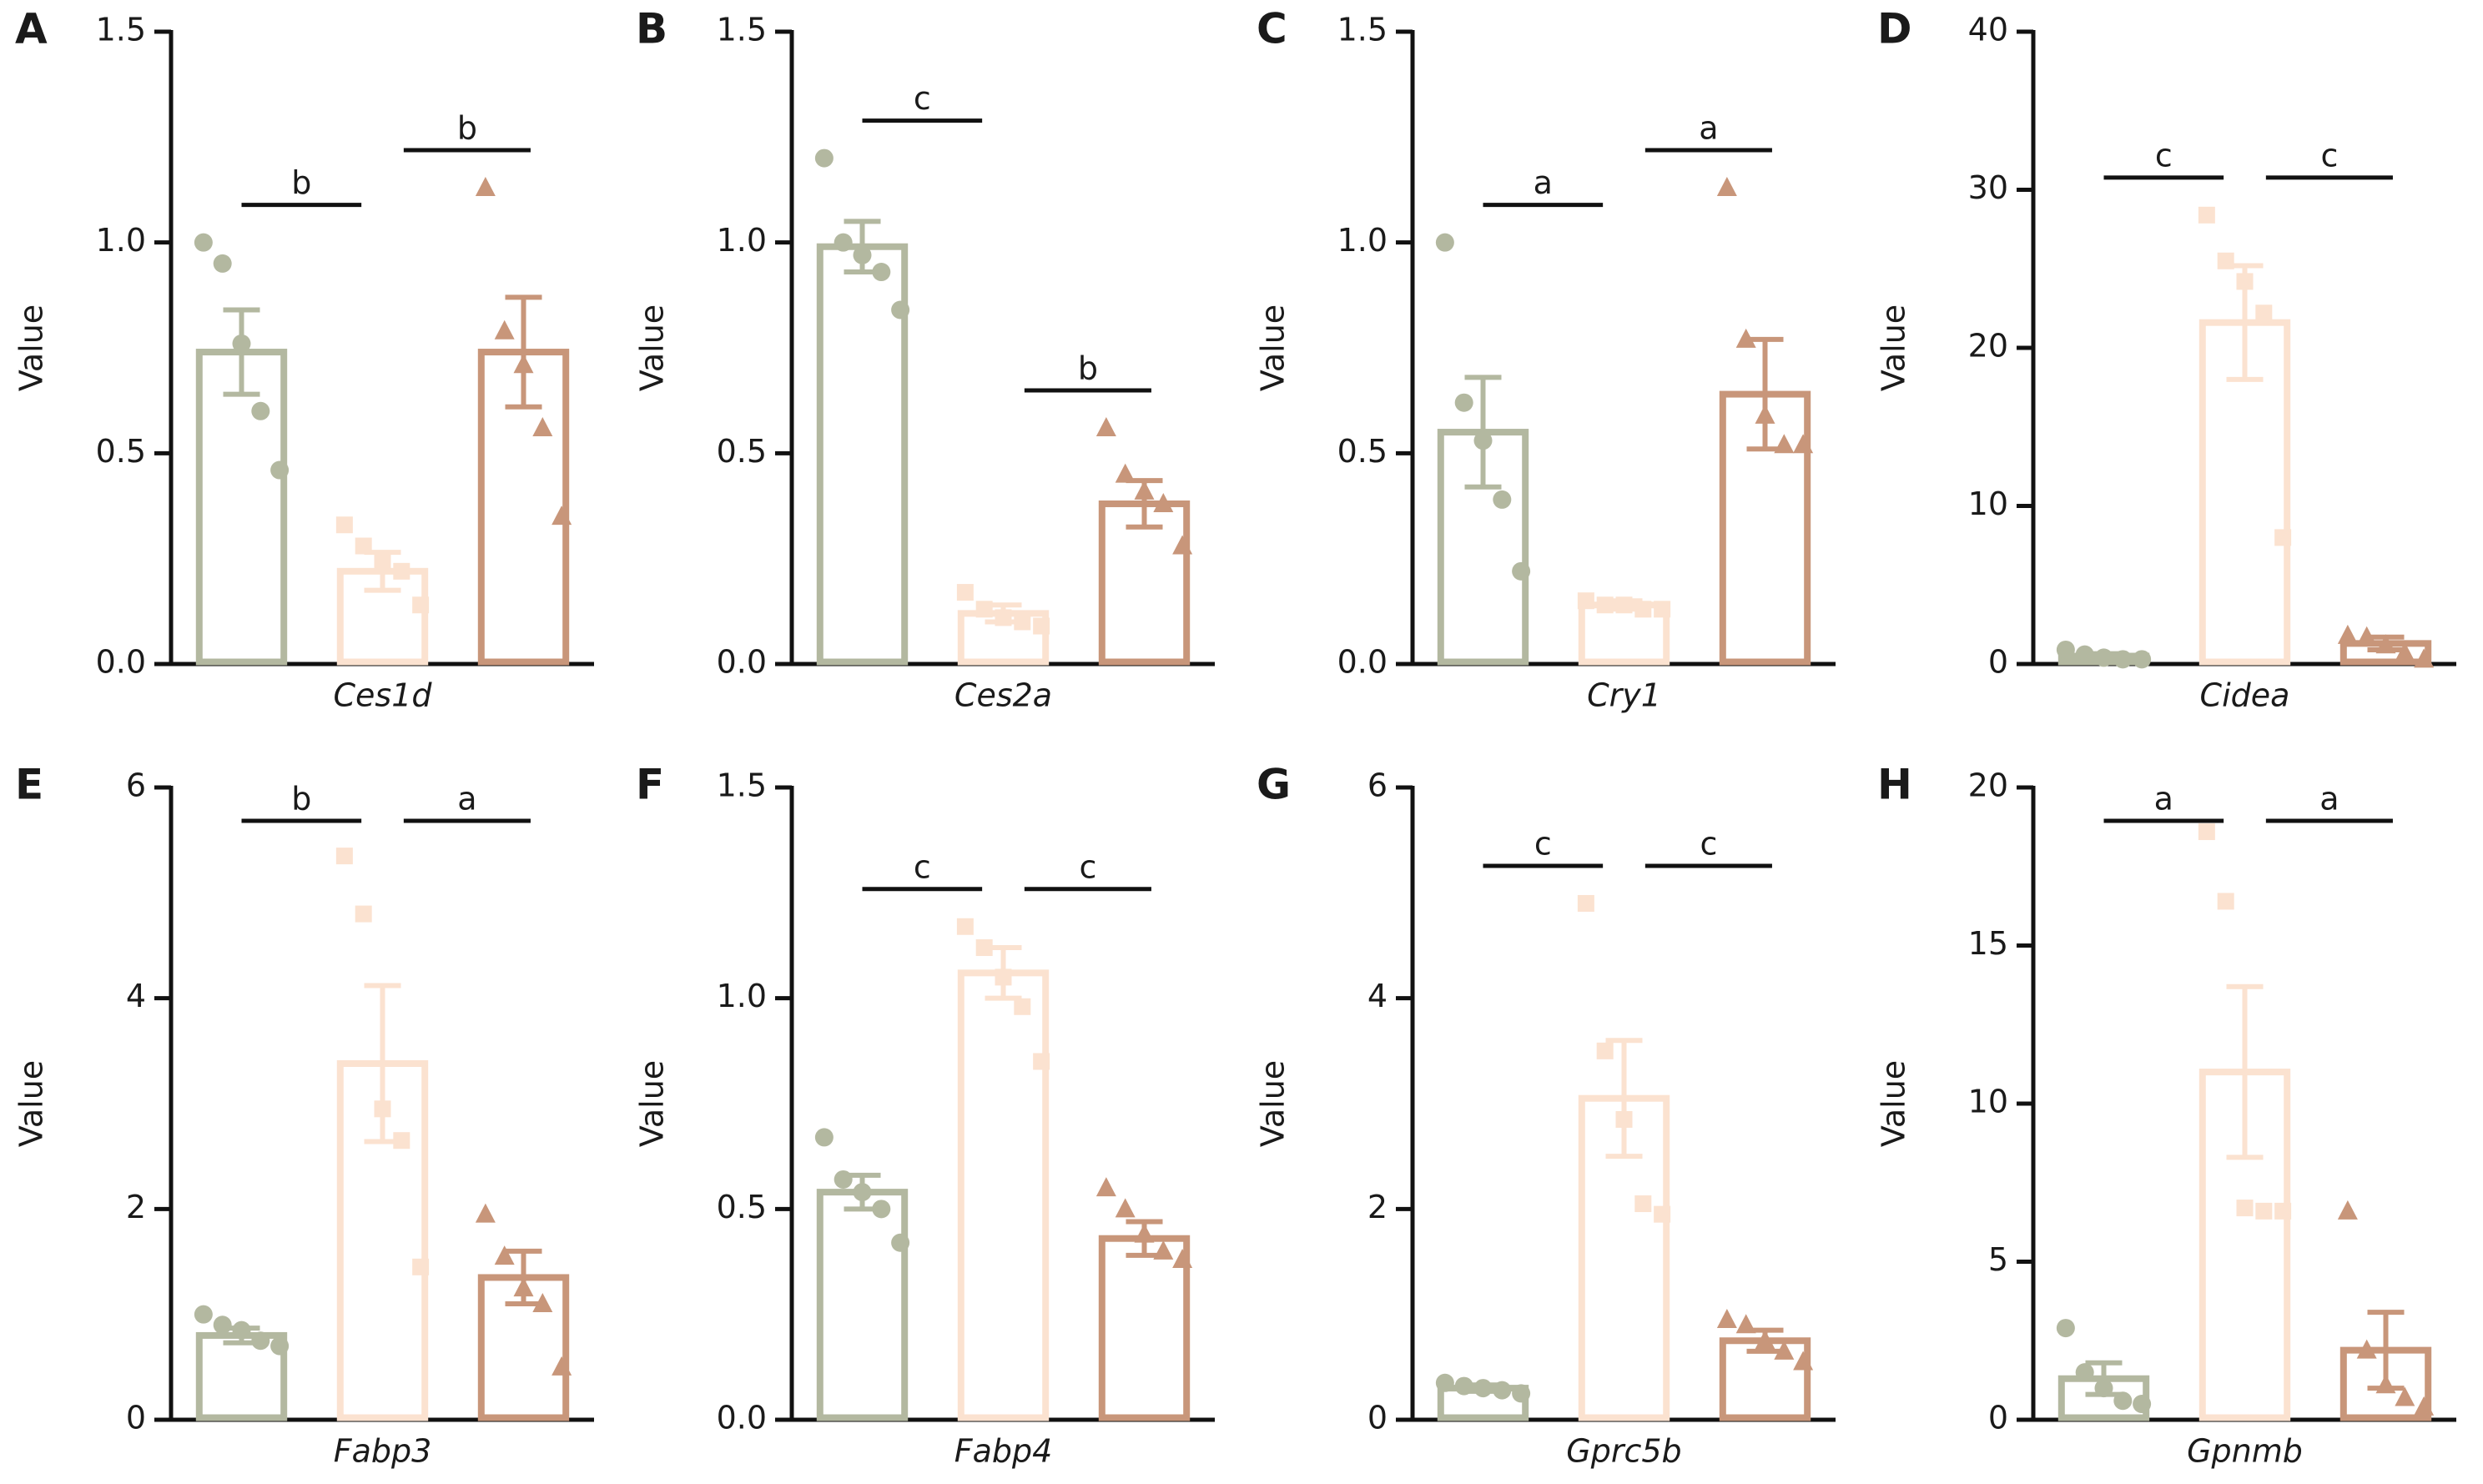 The image size is (2483, 1484). I want to click on y-tick-label: 6, so click(1377, 786).